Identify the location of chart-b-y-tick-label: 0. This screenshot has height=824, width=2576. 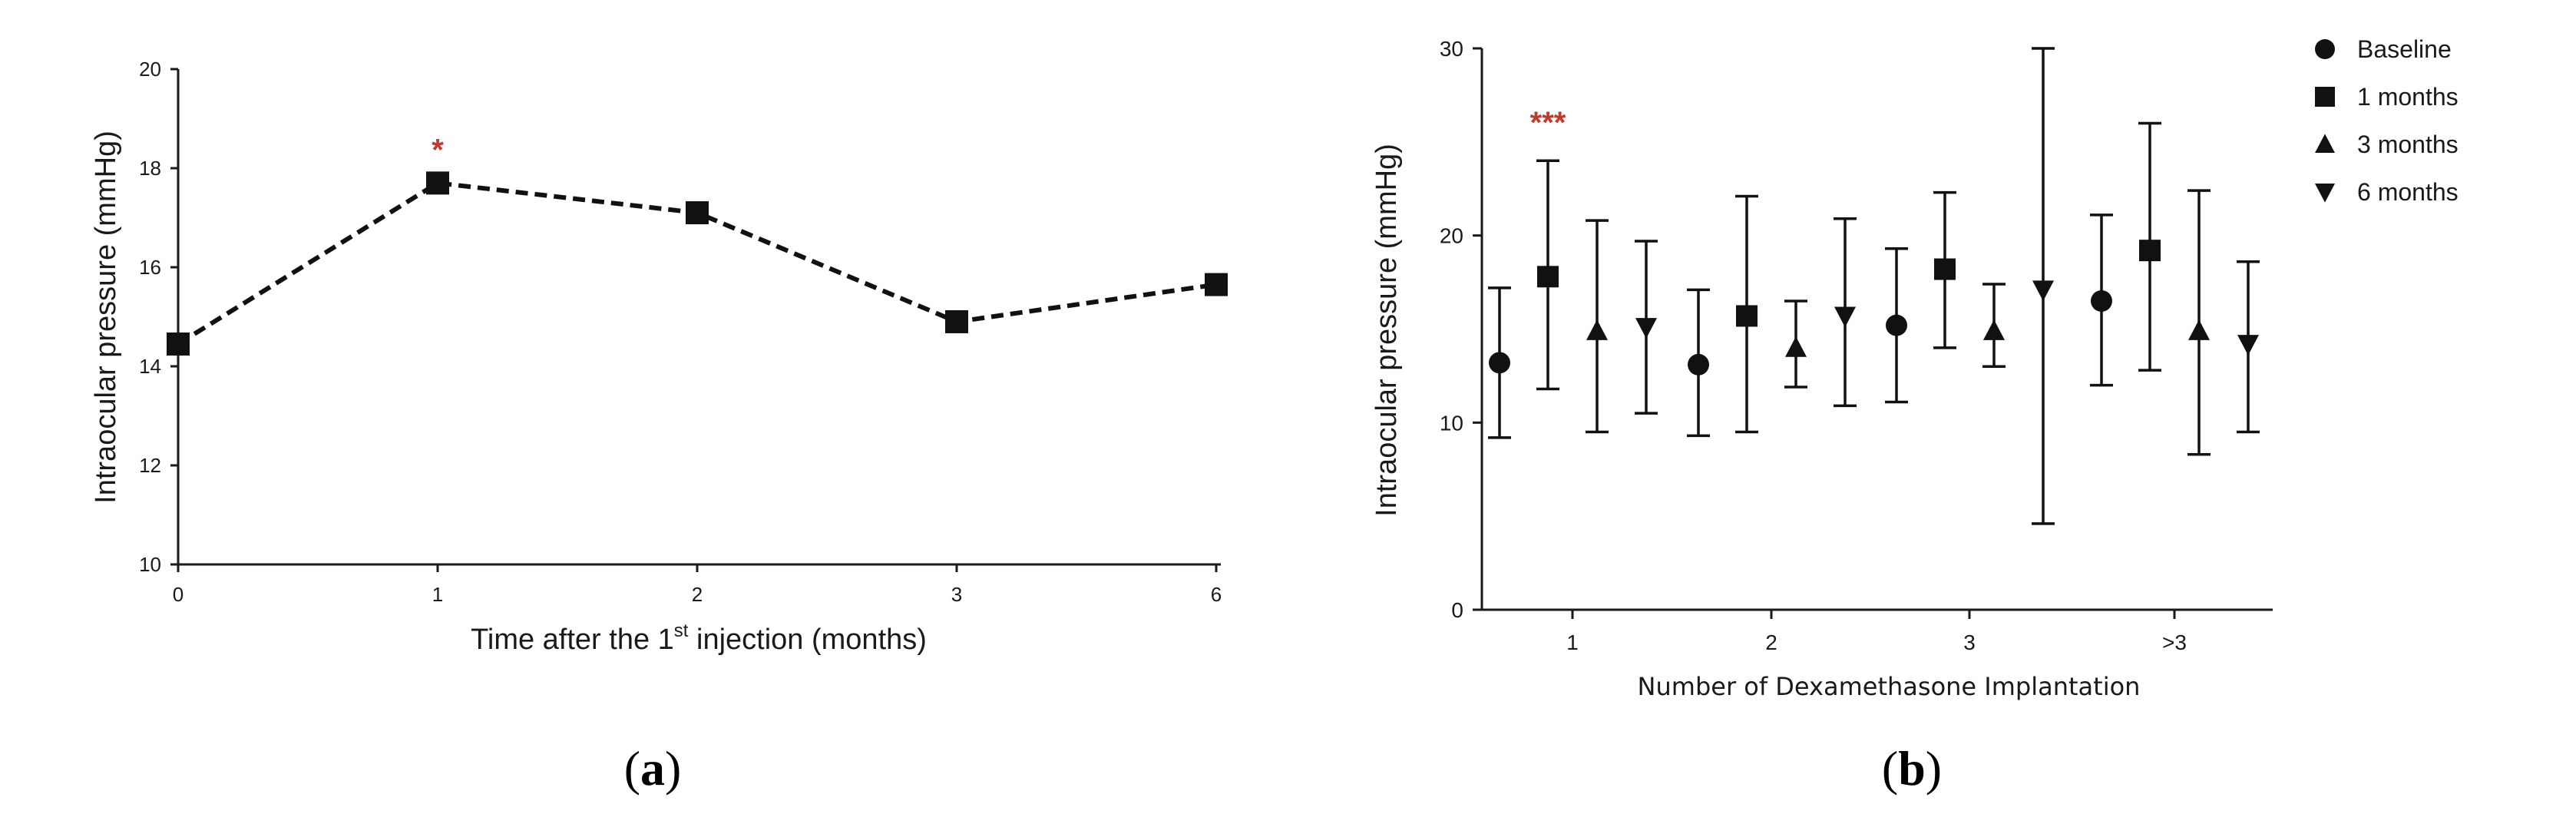
(1457, 610).